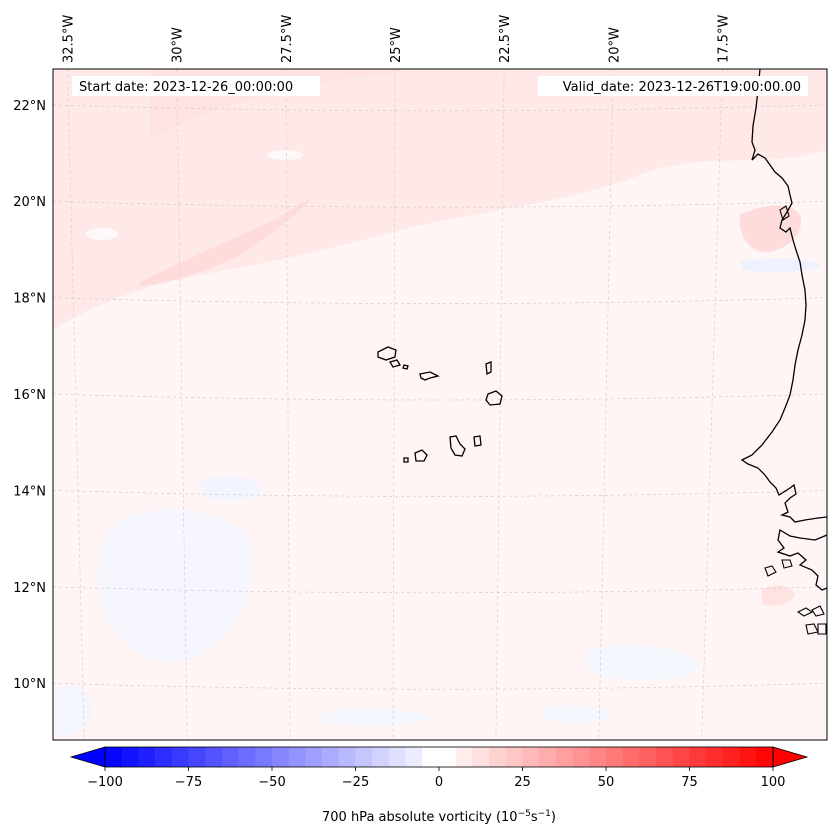  Describe the element at coordinates (29, 299) in the screenshot. I see `latitude-tick-label: 18°N` at that location.